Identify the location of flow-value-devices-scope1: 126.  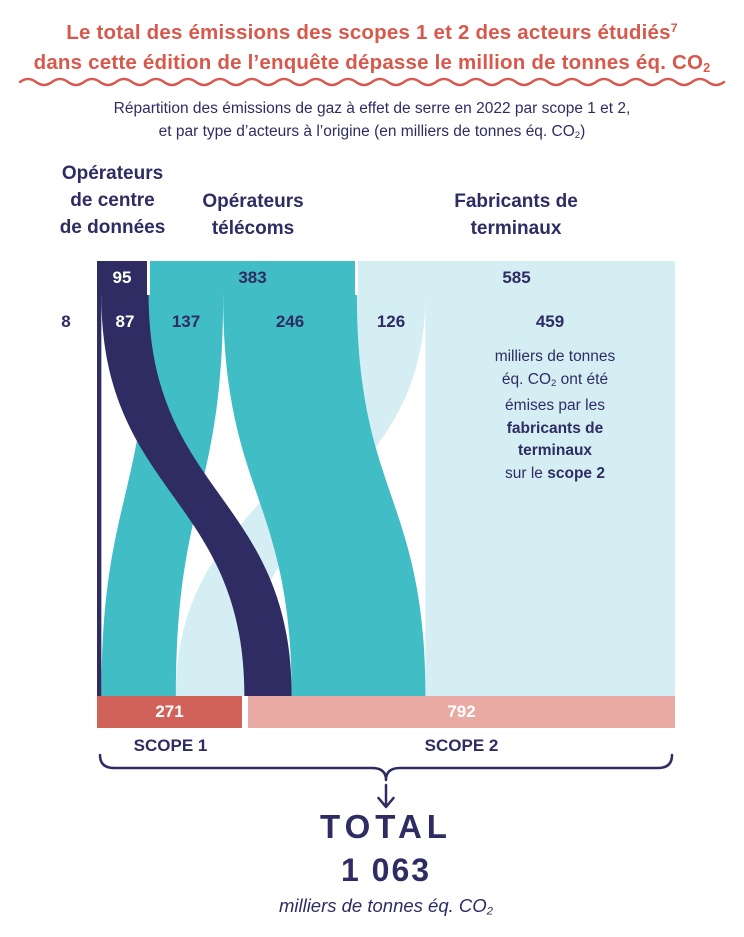
(391, 321).